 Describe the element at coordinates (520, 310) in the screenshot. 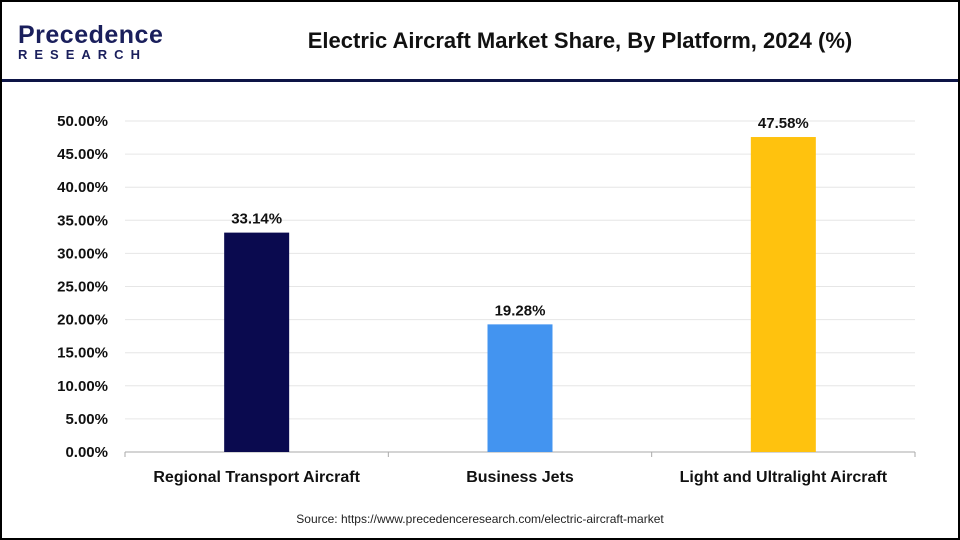

I see `data-label: 19.28%` at that location.